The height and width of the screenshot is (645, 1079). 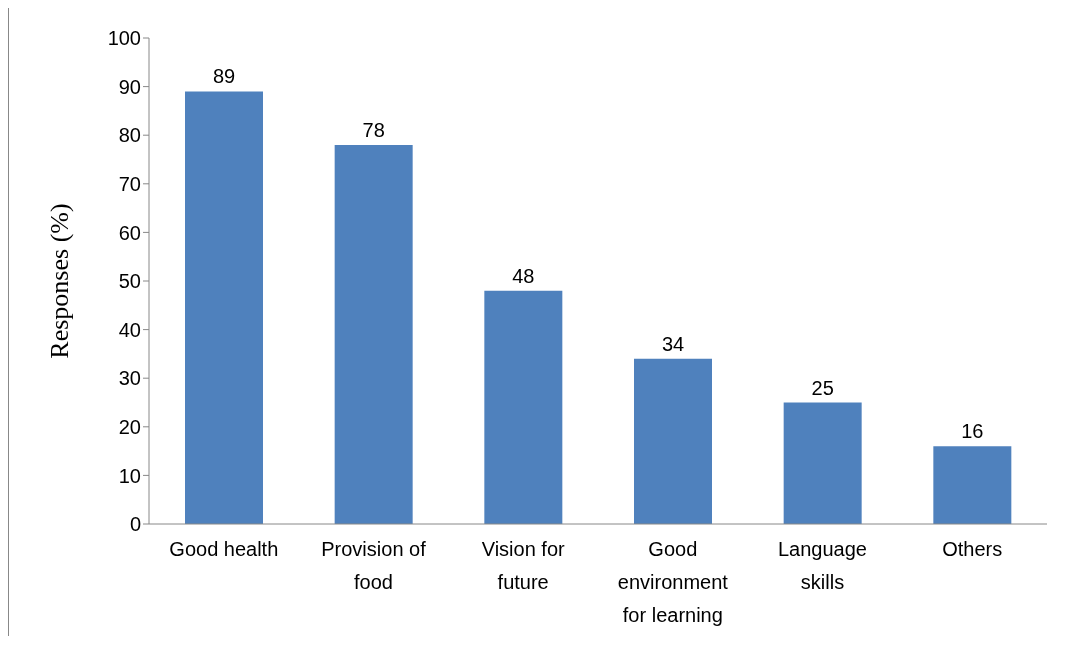 I want to click on data-label: 89, so click(x=224, y=76).